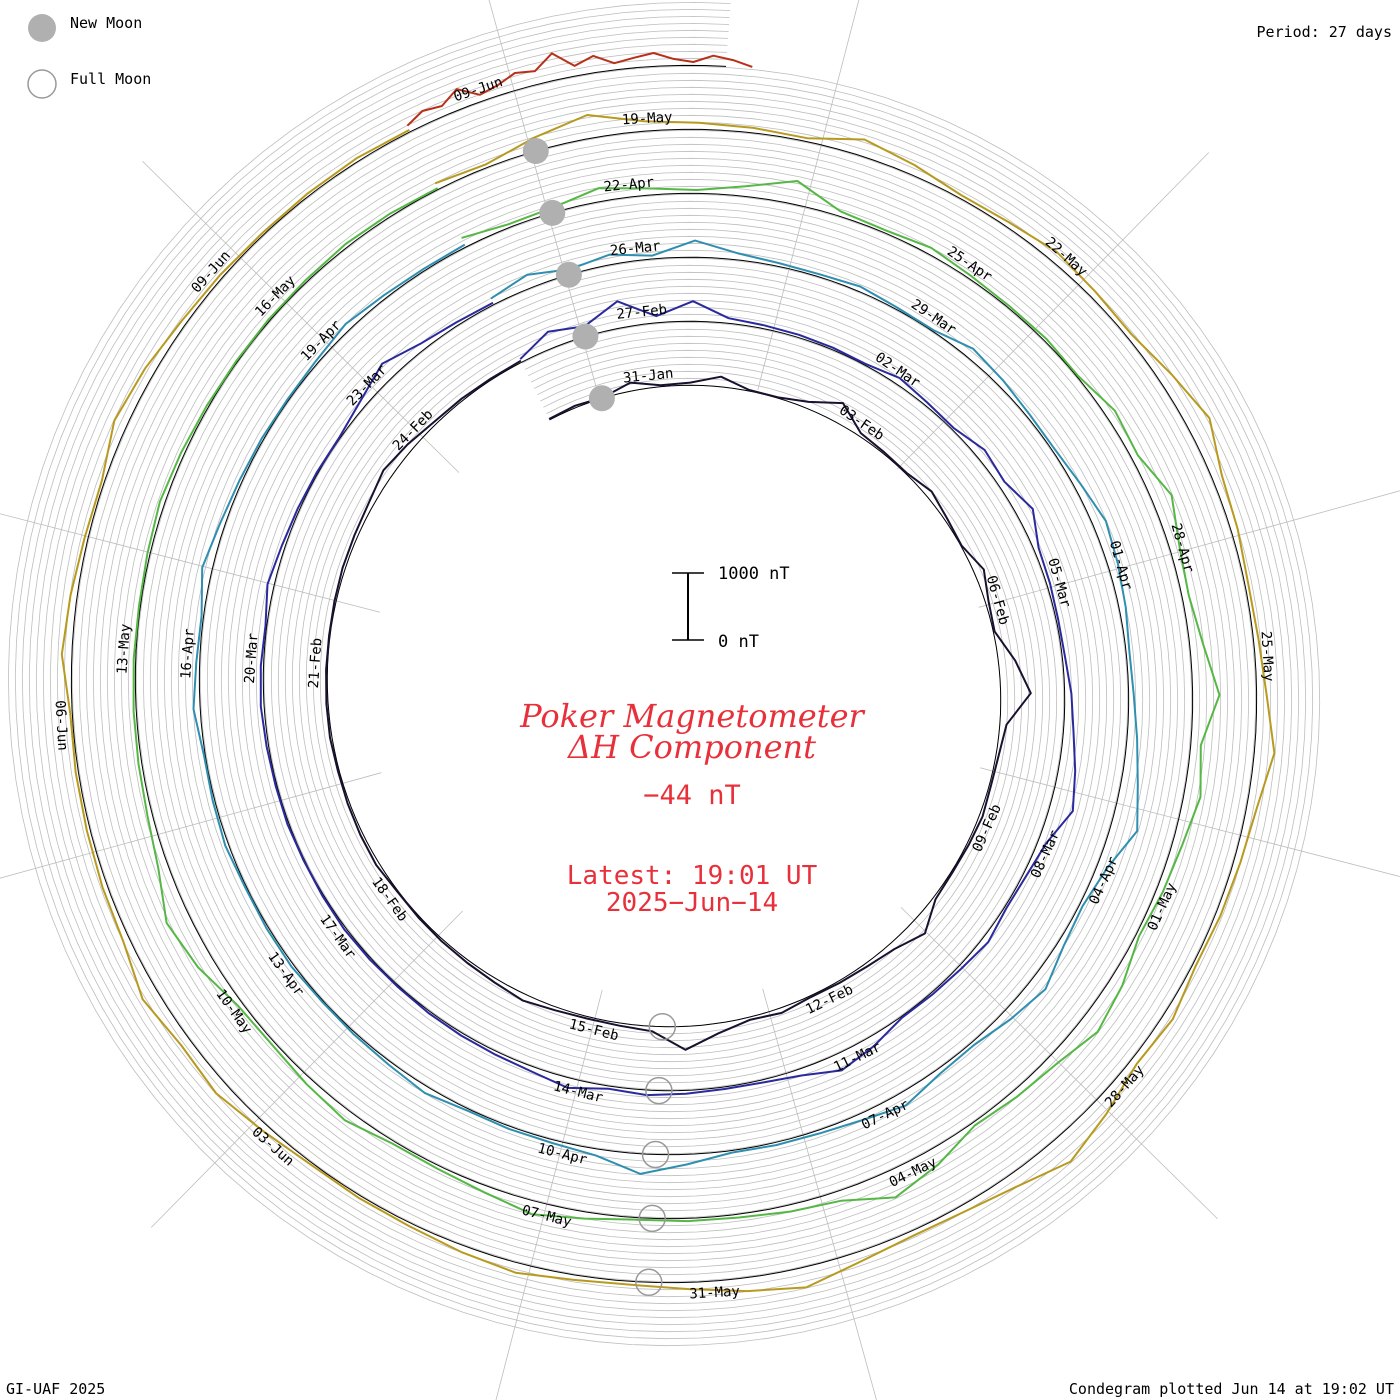 This screenshot has width=1400, height=1400. Describe the element at coordinates (754, 574) in the screenshot. I see `scale-top-label: 1000 nT` at that location.